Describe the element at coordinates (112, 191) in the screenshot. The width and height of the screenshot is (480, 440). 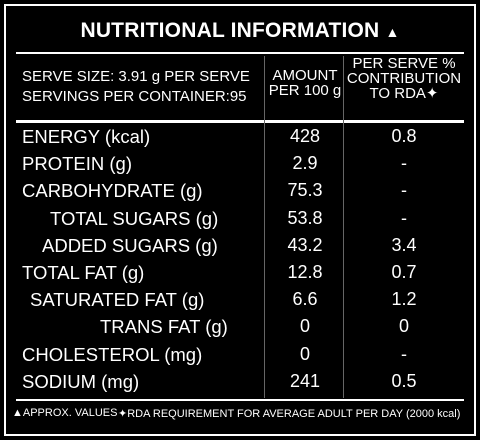
I see `nutrient-name: CARBOHYDRATE (g)` at that location.